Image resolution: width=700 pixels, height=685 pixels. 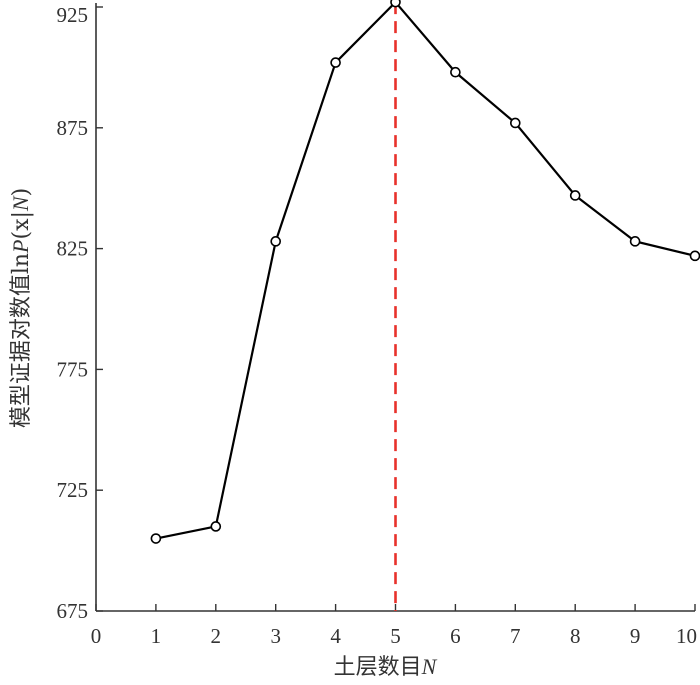 I want to click on x-tick-label: 8, so click(x=575, y=636).